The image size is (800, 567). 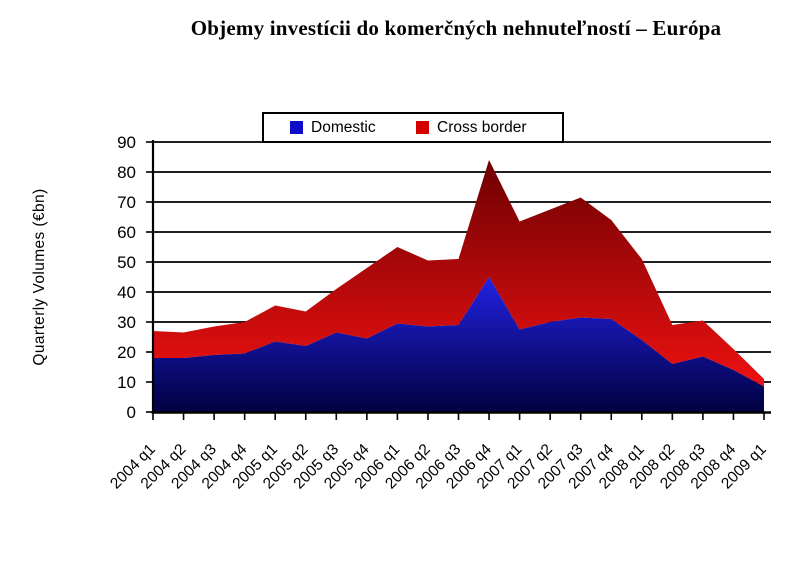 What do you see at coordinates (126, 352) in the screenshot?
I see `y-axis-tick-label: 20` at bounding box center [126, 352].